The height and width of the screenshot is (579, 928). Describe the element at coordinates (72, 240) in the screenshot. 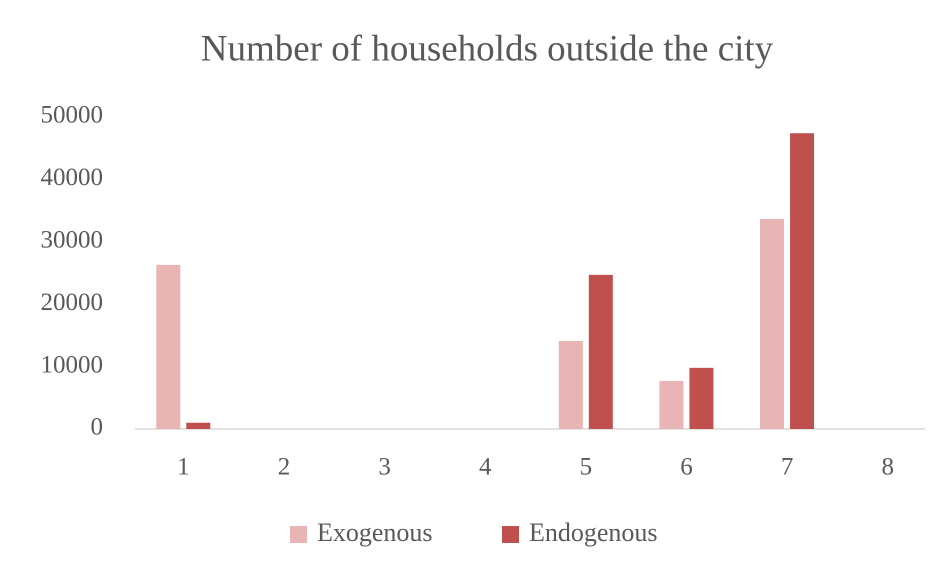

I see `y-tick-label: 30000` at that location.